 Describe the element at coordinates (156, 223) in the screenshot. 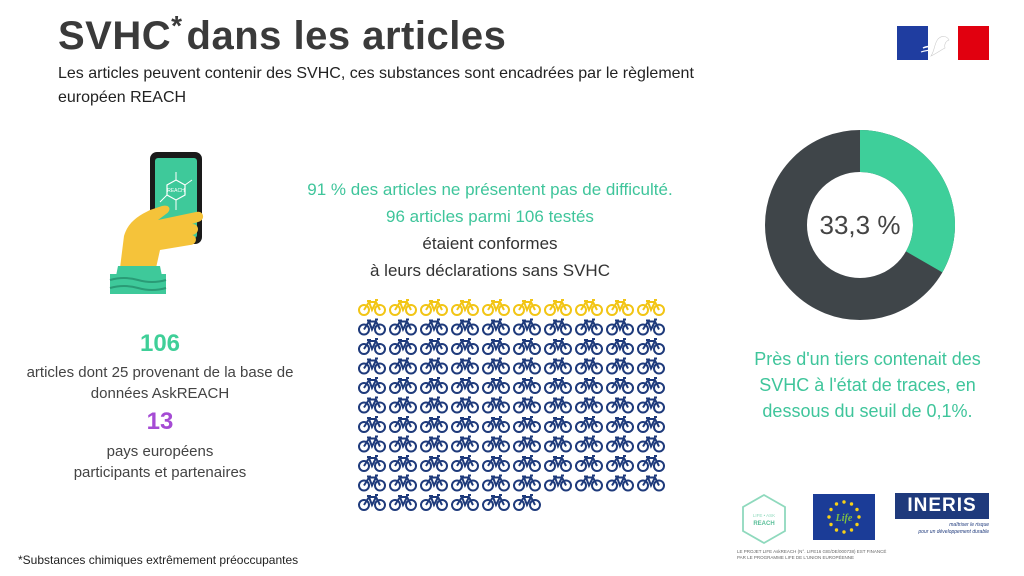

I see `phone-hand-icon: REACH` at that location.